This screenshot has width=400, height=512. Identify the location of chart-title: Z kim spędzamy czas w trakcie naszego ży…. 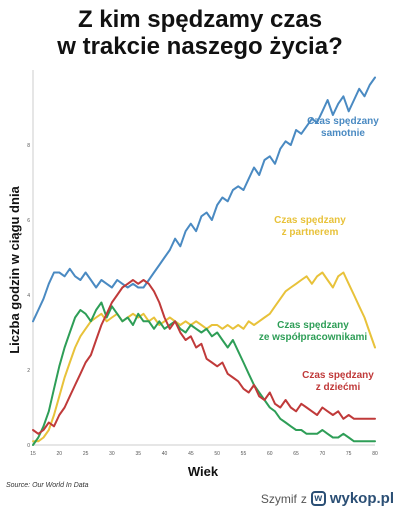
(200, 33).